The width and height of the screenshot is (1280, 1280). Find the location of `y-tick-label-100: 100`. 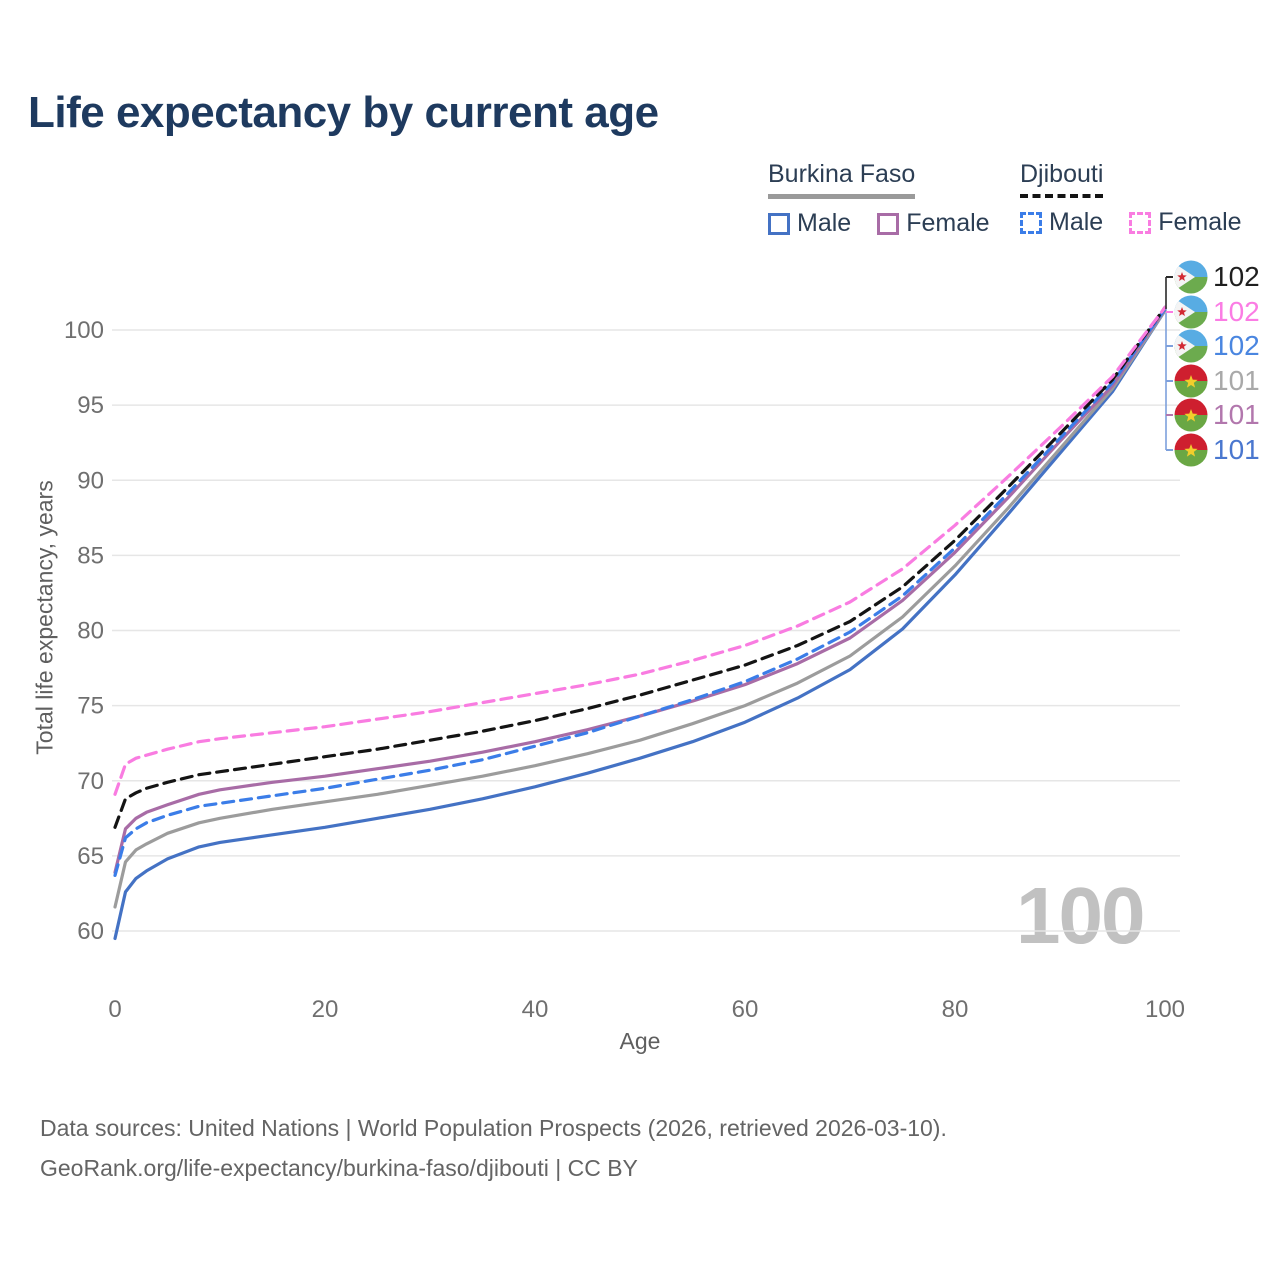

y-tick-label-100: 100 is located at coordinates (84, 330).